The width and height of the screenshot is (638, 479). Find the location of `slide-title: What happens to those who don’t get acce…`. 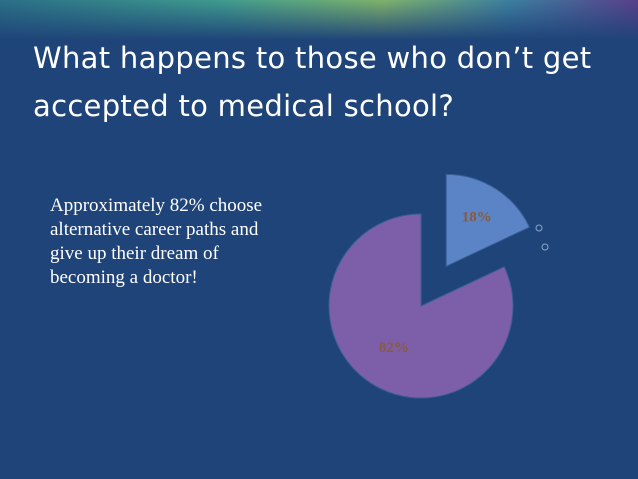

slide-title: What happens to those who don’t get acce… is located at coordinates (312, 82).